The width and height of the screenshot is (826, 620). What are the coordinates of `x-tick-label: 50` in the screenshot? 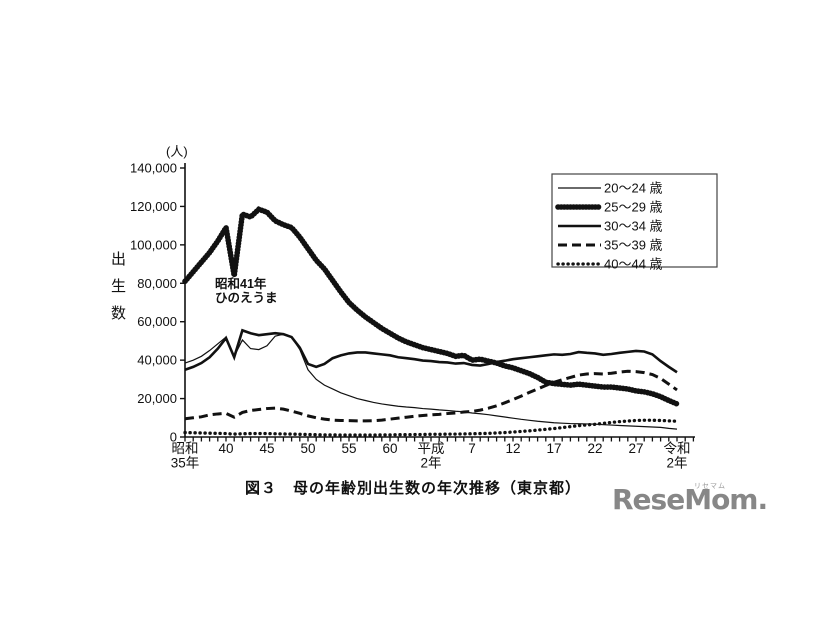 It's located at (307, 448).